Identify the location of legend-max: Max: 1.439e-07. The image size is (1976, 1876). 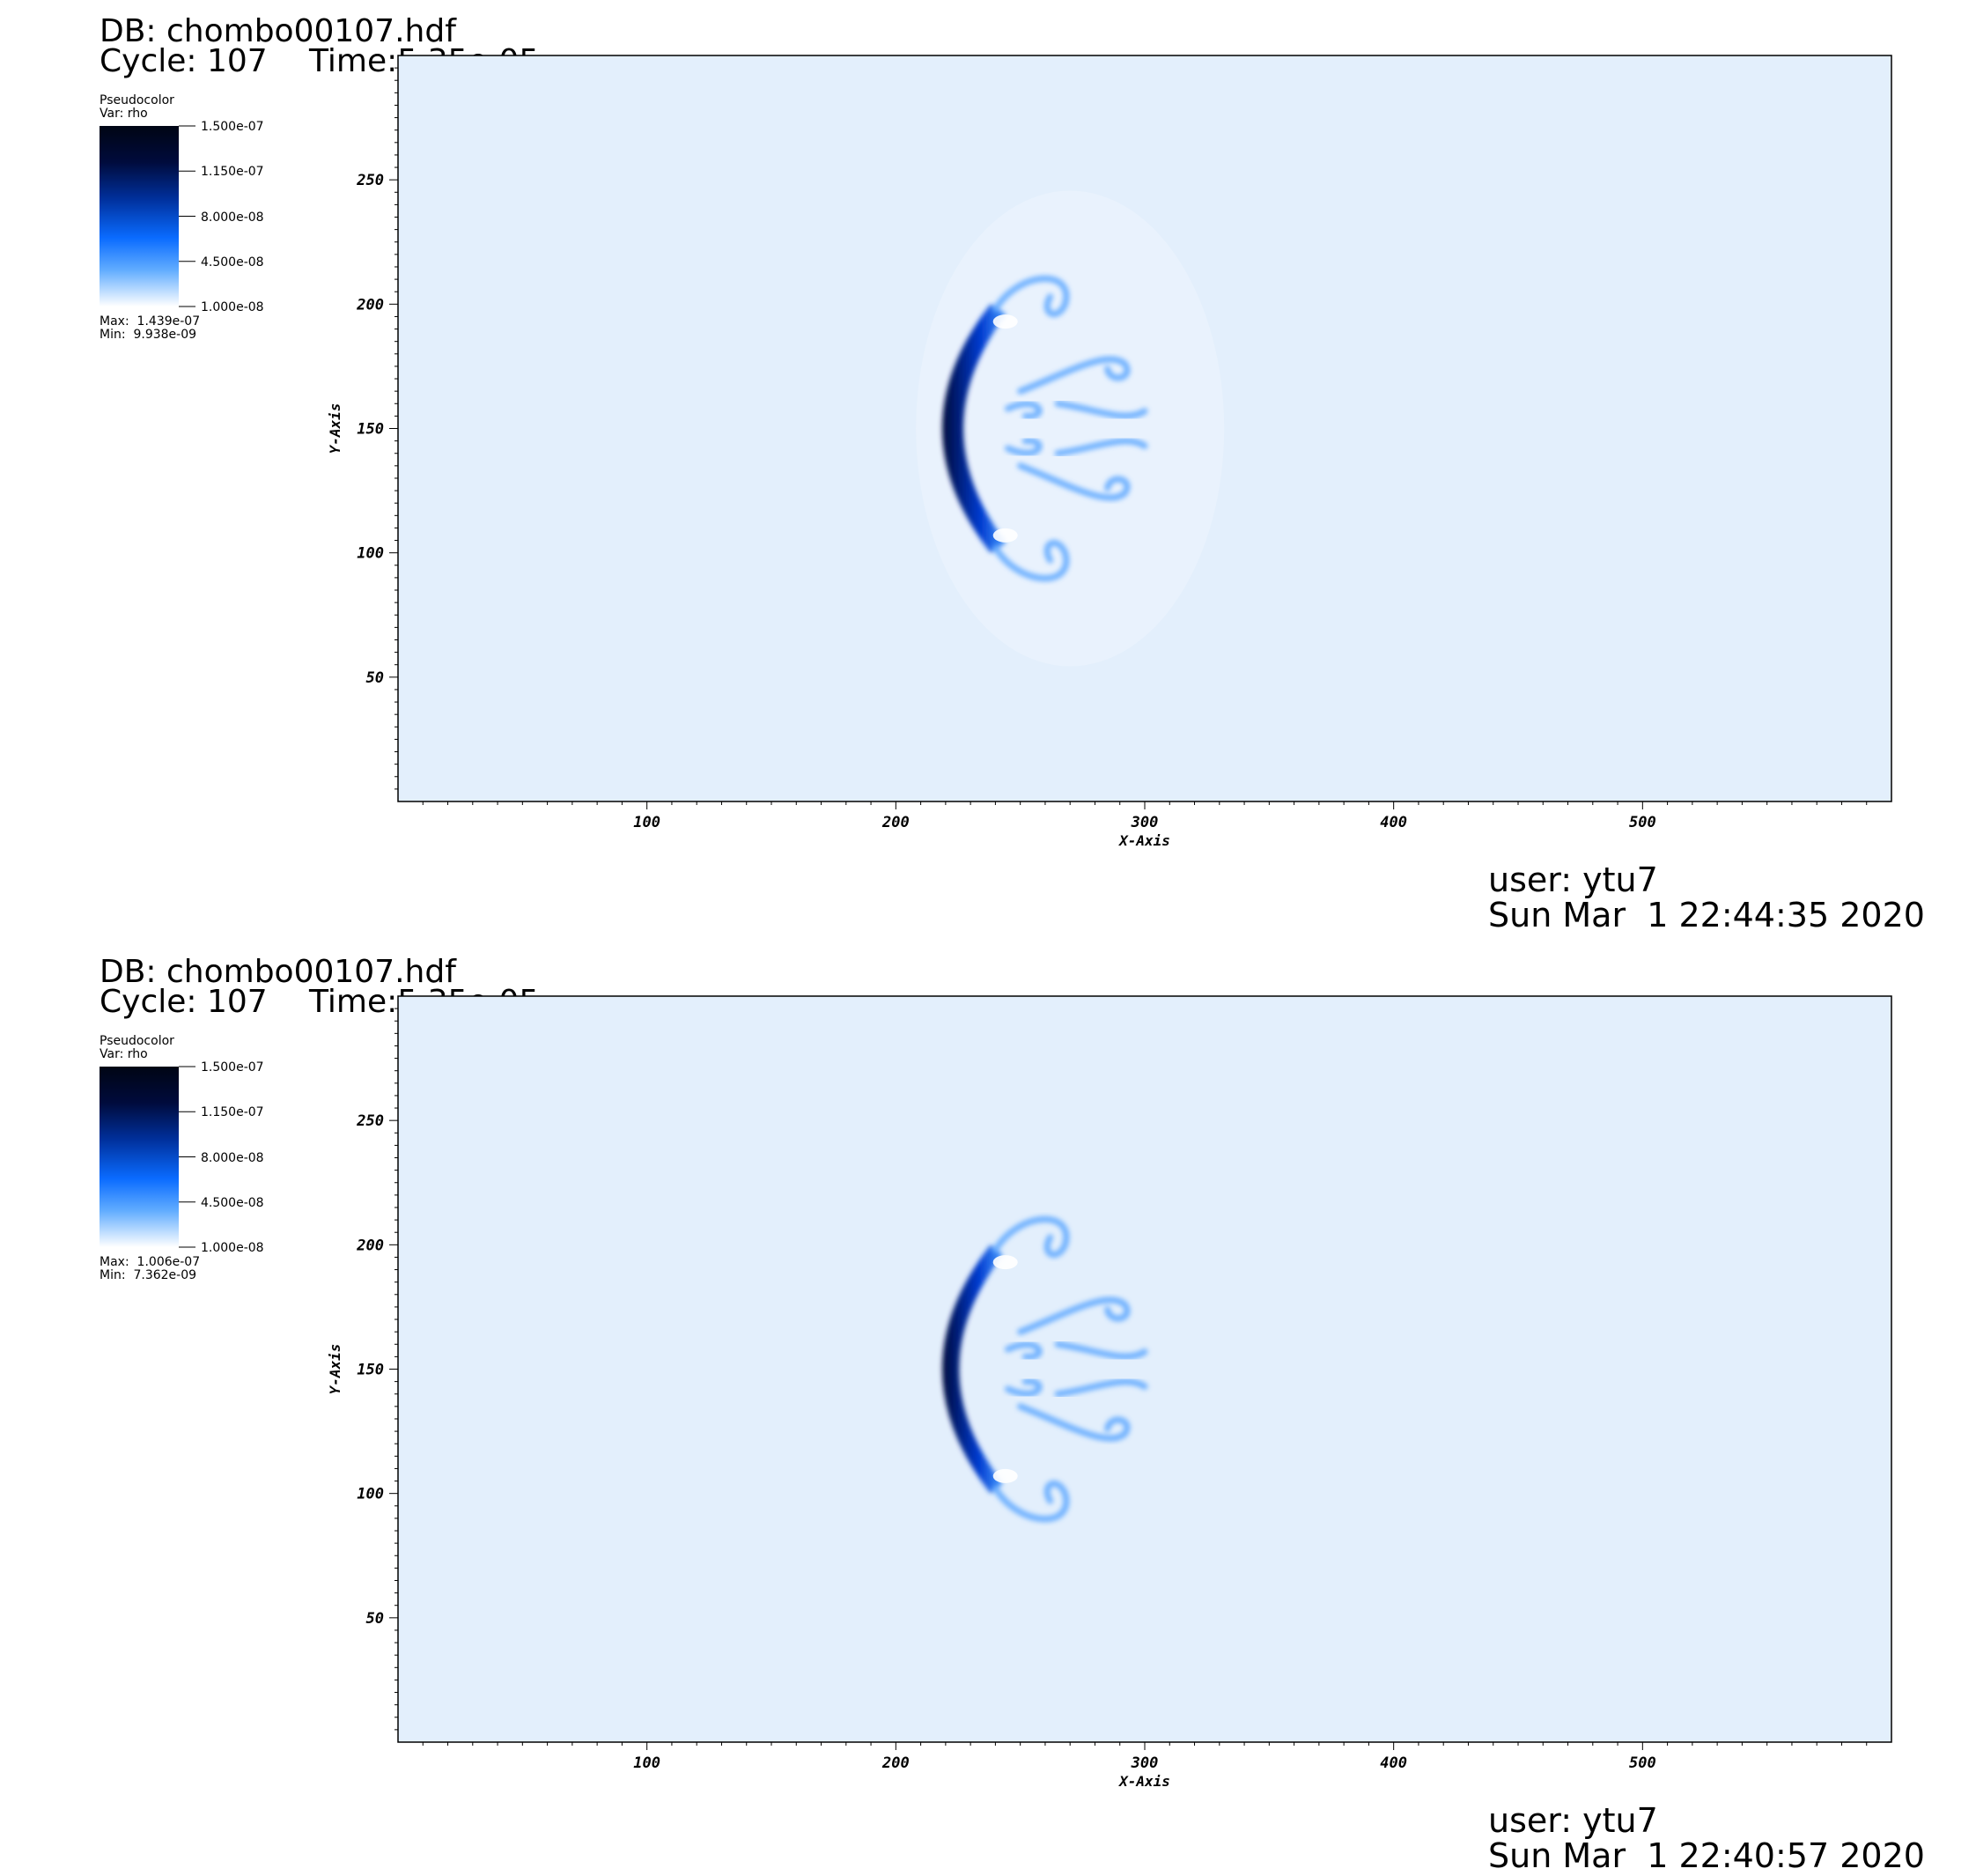
(150, 322).